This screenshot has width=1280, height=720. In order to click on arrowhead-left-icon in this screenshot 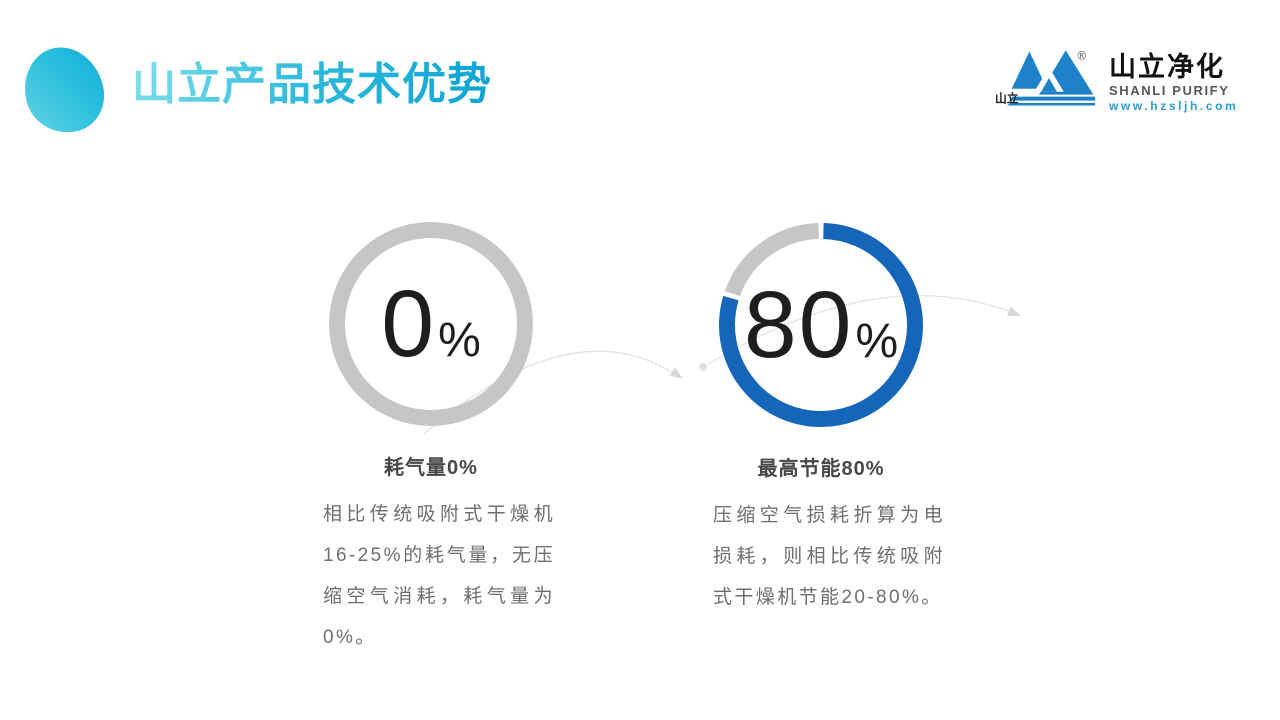, I will do `click(676, 373)`.